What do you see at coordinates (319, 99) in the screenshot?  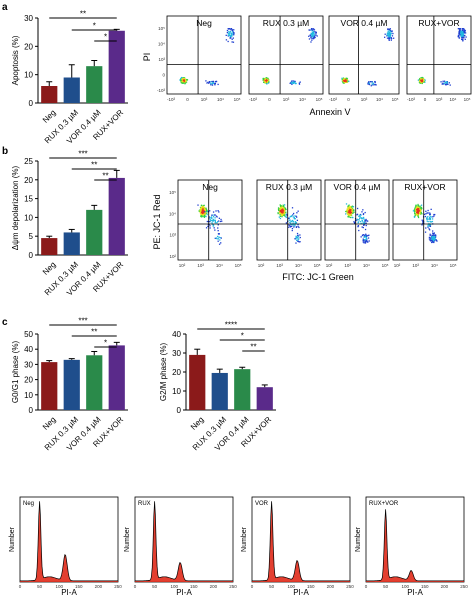 I see `flow-x-tick-label: 10⁵` at bounding box center [319, 99].